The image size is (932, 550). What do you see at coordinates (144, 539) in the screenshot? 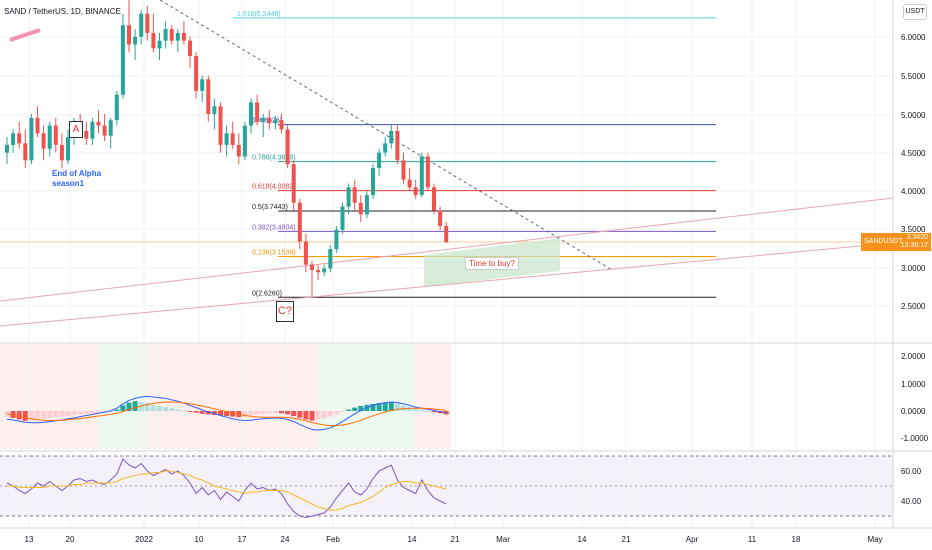
I see `time-tick-2: 2022` at bounding box center [144, 539].